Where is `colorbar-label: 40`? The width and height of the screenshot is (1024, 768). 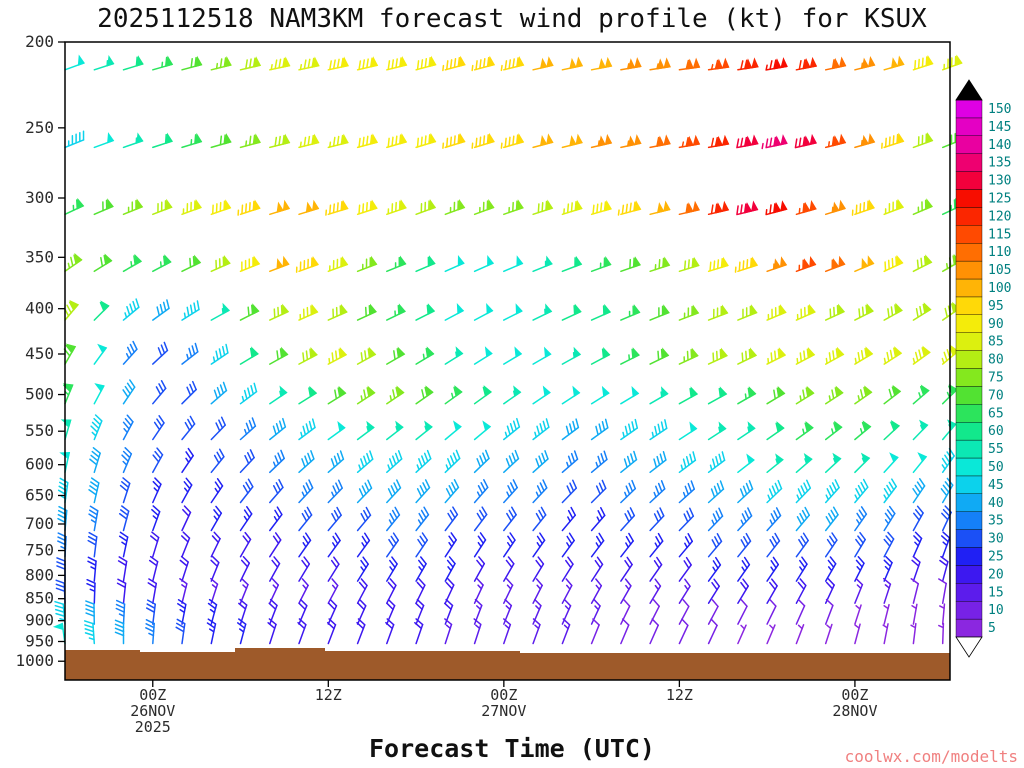 colorbar-label: 40 is located at coordinates (996, 503).